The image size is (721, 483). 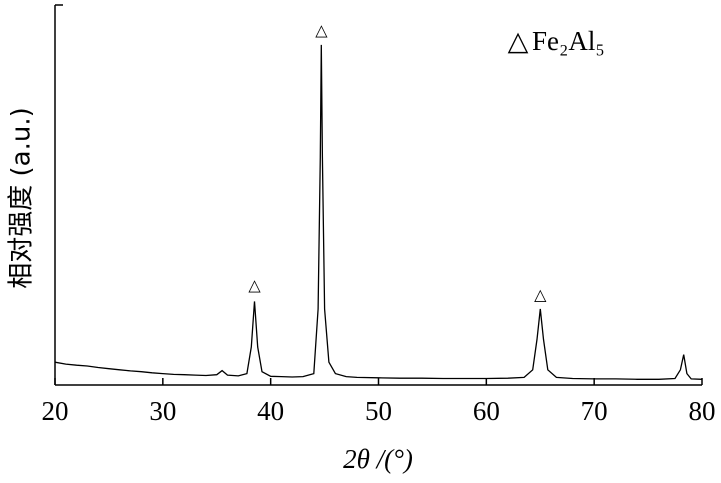 I want to click on x-tick-label: 20, so click(x=55, y=411).